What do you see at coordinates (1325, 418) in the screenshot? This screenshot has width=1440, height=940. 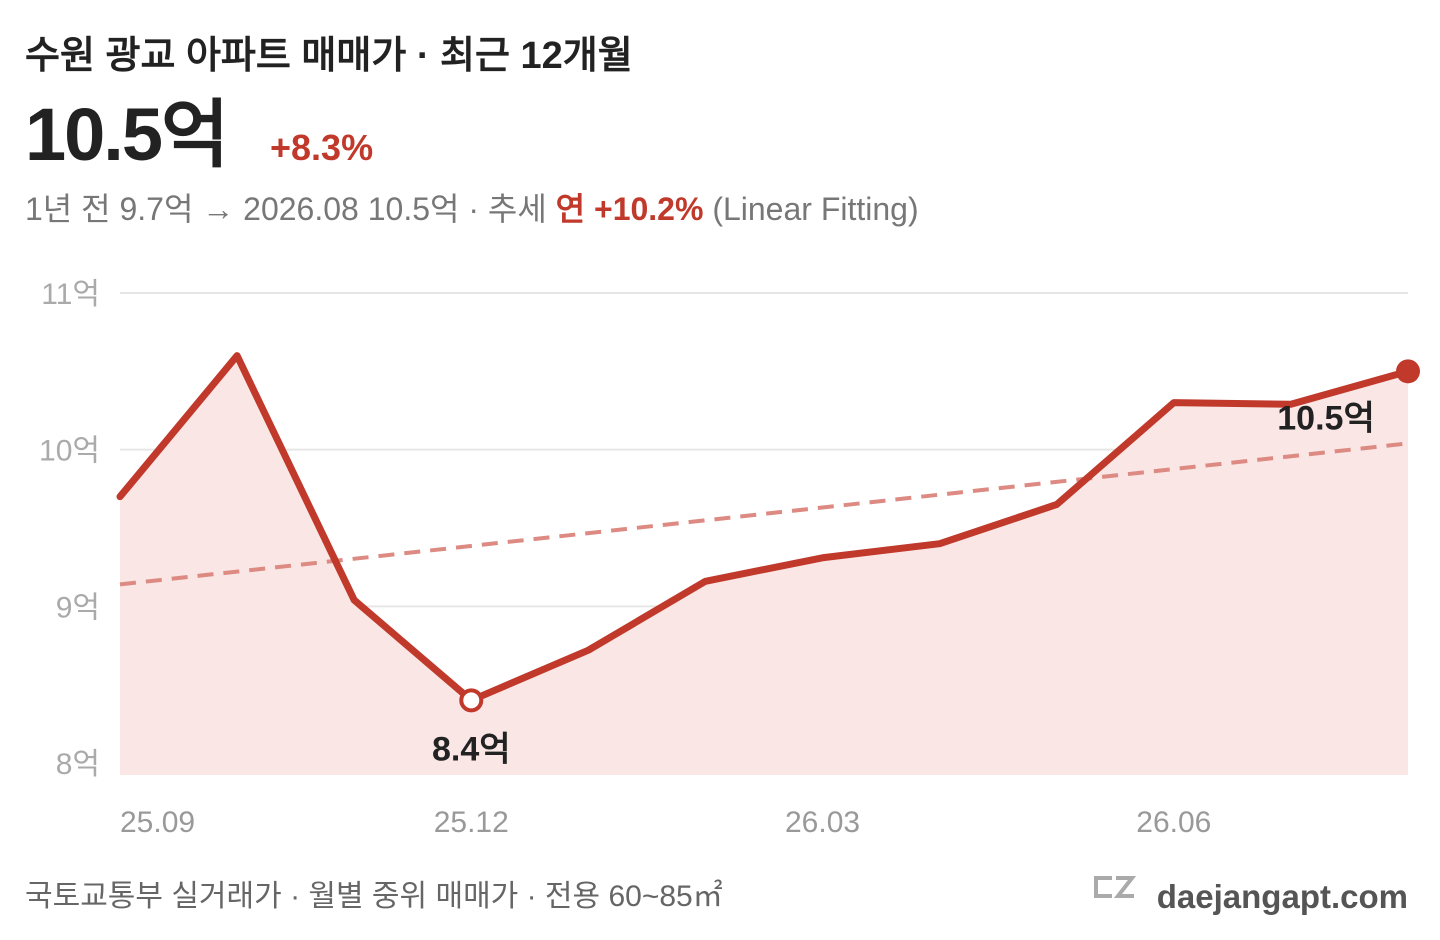 I see `value-label: 10.5억` at bounding box center [1325, 418].